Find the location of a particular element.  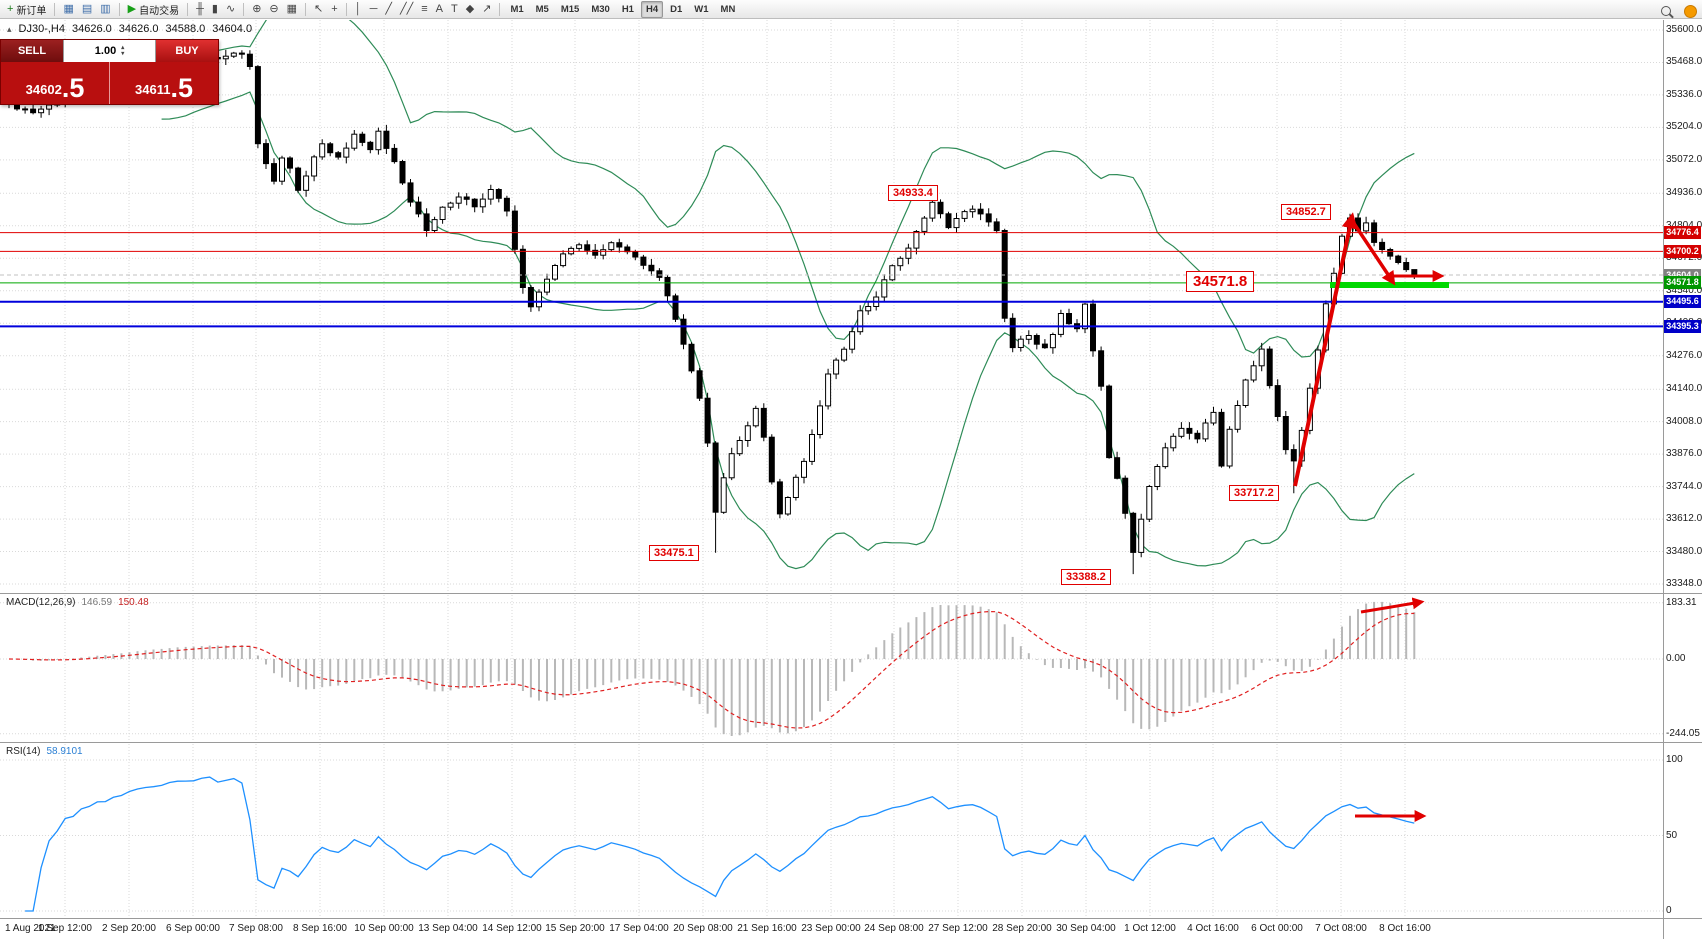

autotrading-button: ▶ 自动交易 is located at coordinates (153, 9).